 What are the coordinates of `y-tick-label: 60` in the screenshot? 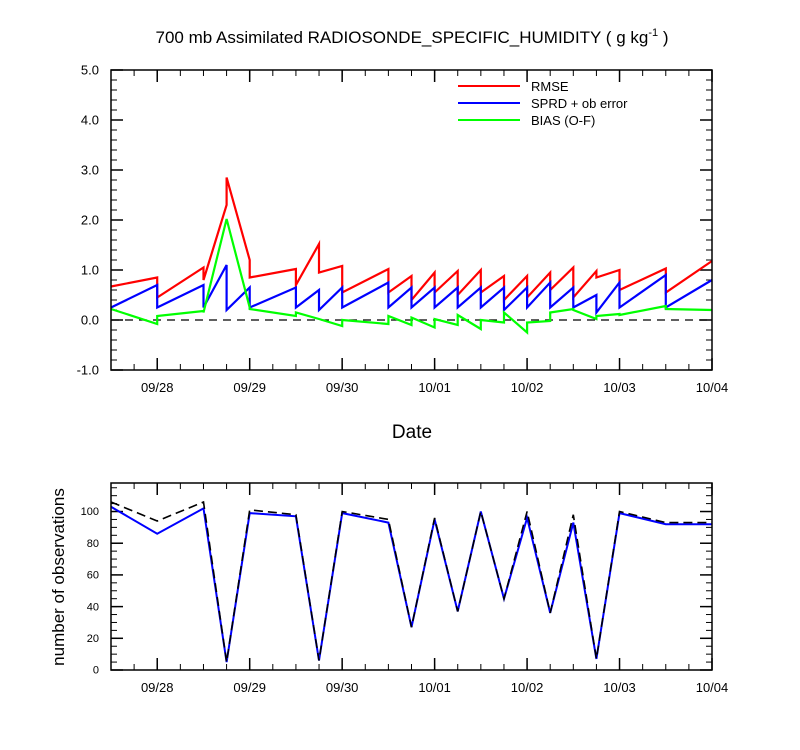 It's located at (93, 576).